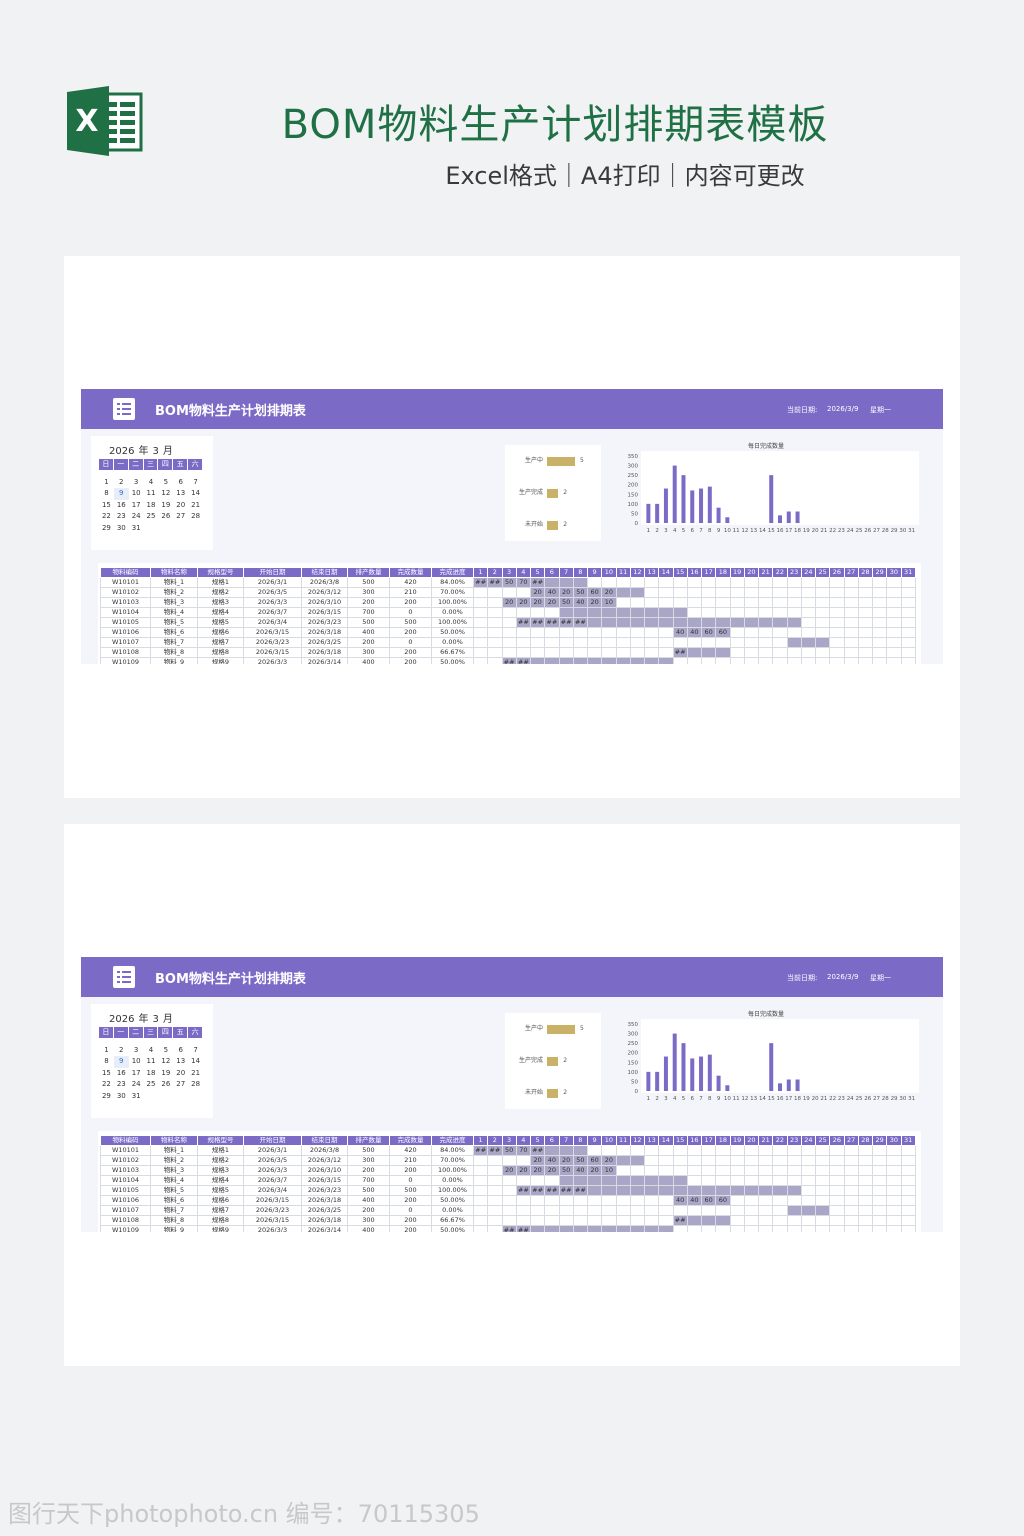  What do you see at coordinates (181, 1084) in the screenshot?
I see `calendar-day: 27` at bounding box center [181, 1084].